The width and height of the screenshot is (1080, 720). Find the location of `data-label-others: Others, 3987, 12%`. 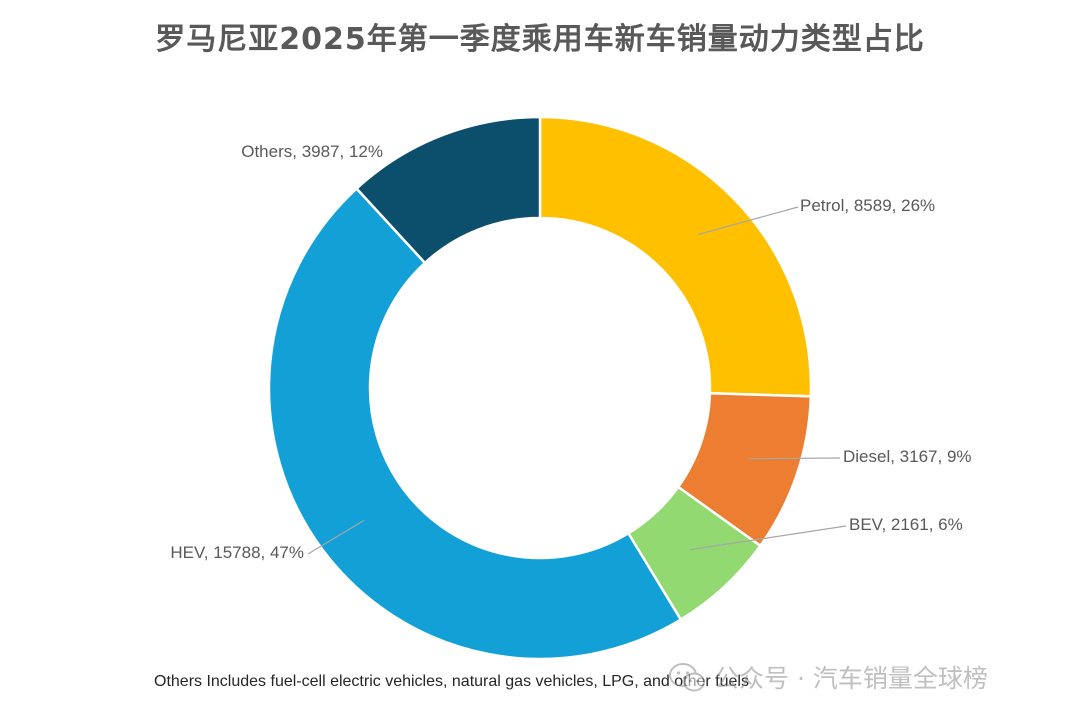

data-label-others: Others, 3987, 12% is located at coordinates (312, 151).